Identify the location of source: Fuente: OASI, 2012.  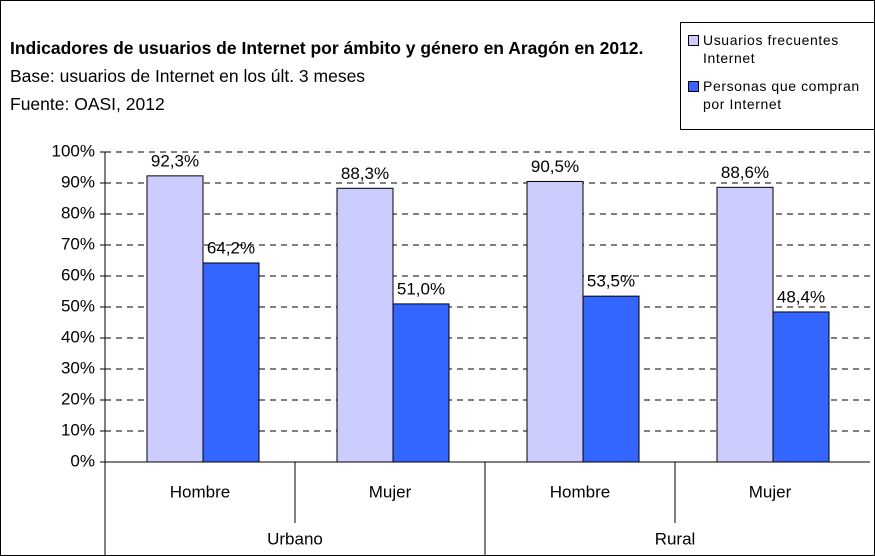
(87, 104).